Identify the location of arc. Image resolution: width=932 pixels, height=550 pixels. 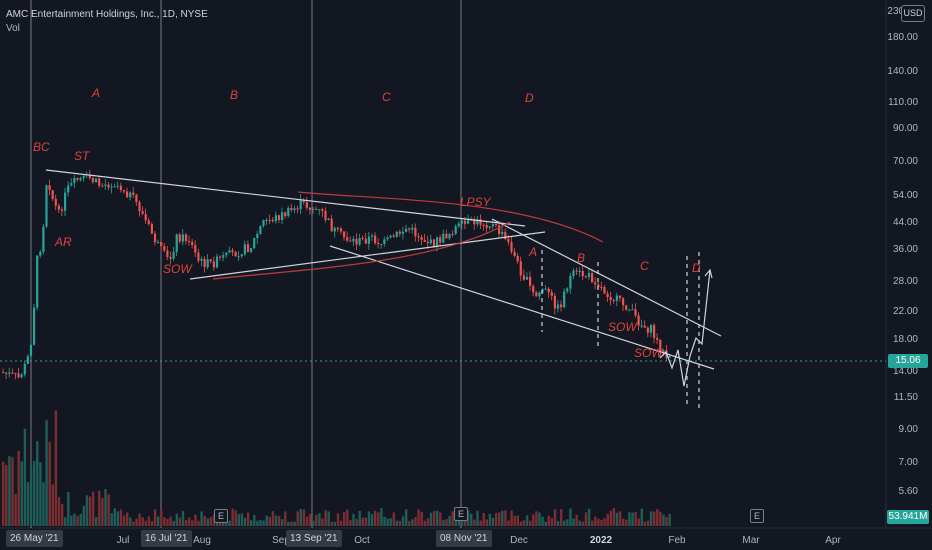
(361, 250).